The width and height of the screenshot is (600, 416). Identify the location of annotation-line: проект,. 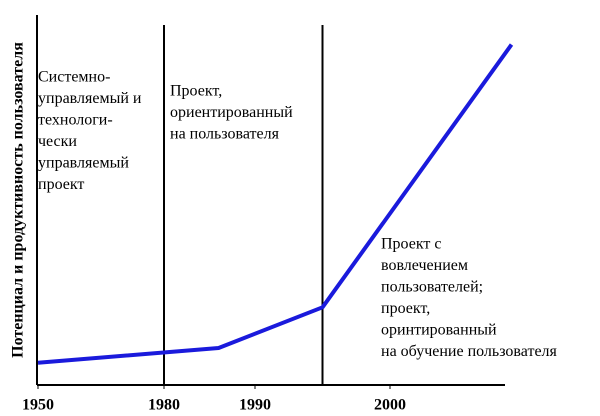
(405, 308).